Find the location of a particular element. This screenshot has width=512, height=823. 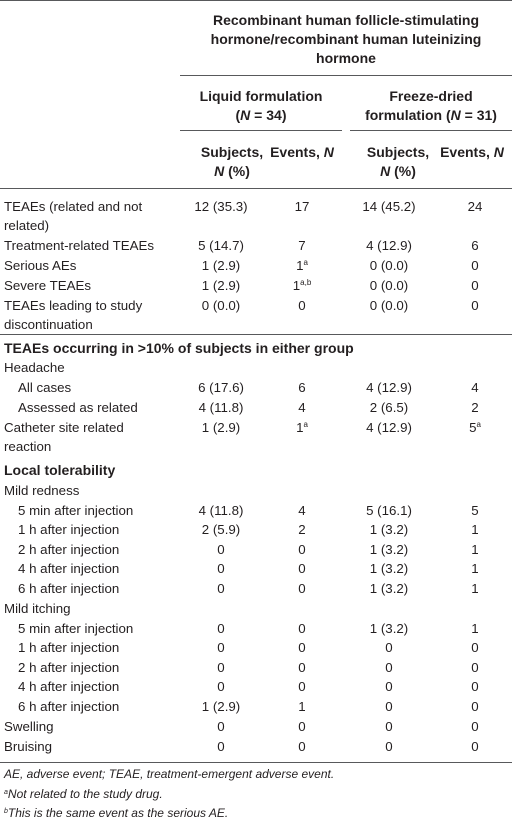

cell-freeze-subjects: 1 (3.2) is located at coordinates (389, 549).